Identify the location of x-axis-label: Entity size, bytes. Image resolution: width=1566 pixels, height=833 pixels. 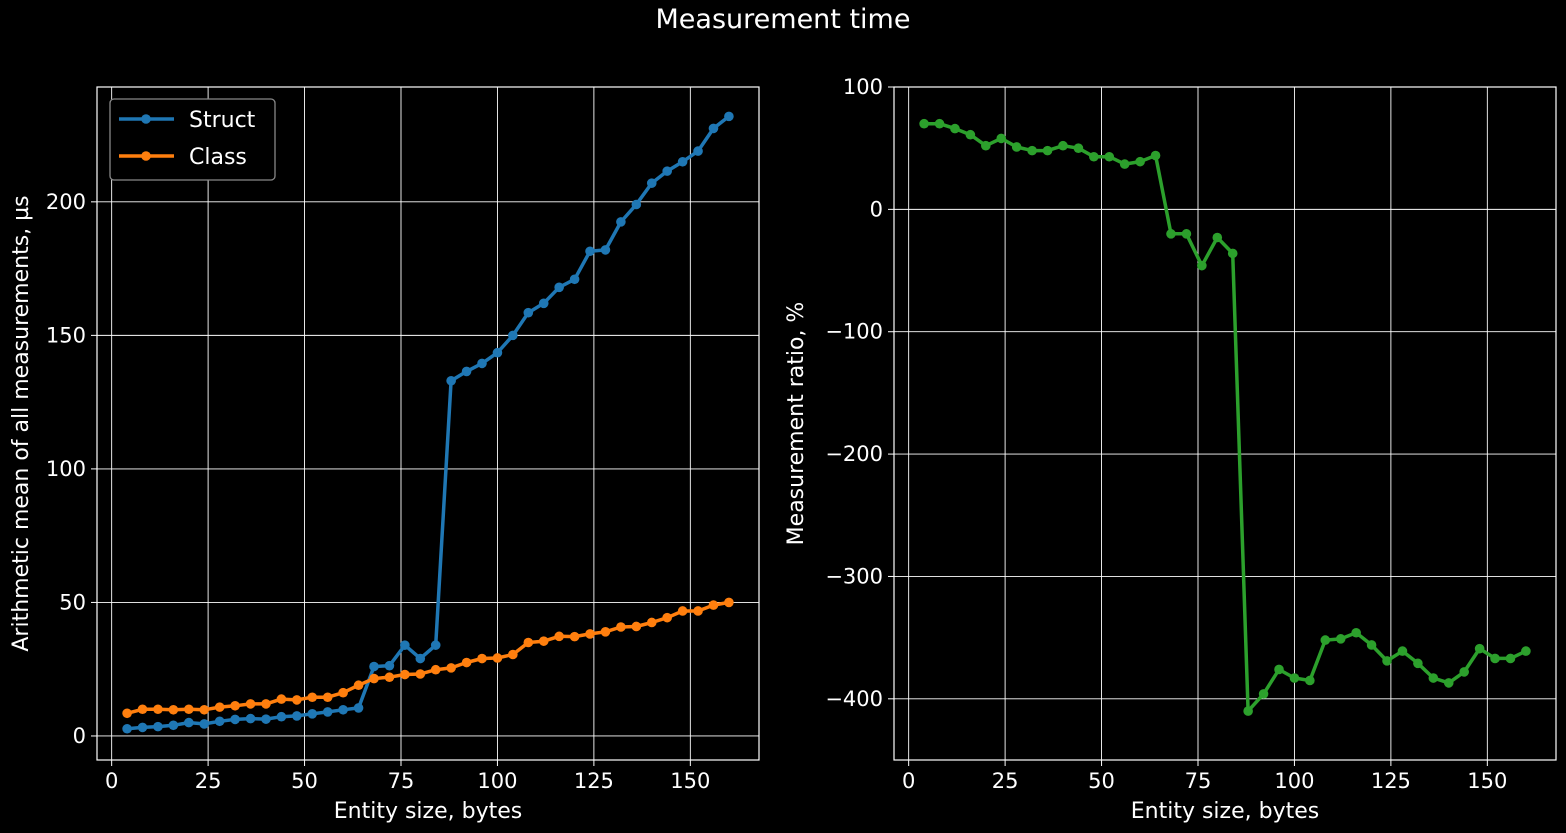
(428, 811).